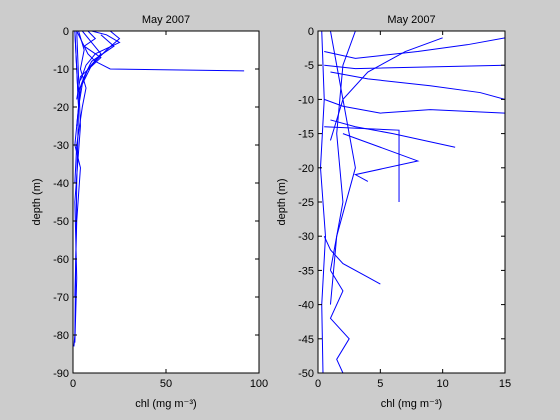  I want to click on x-tick-label: 10, so click(443, 384).